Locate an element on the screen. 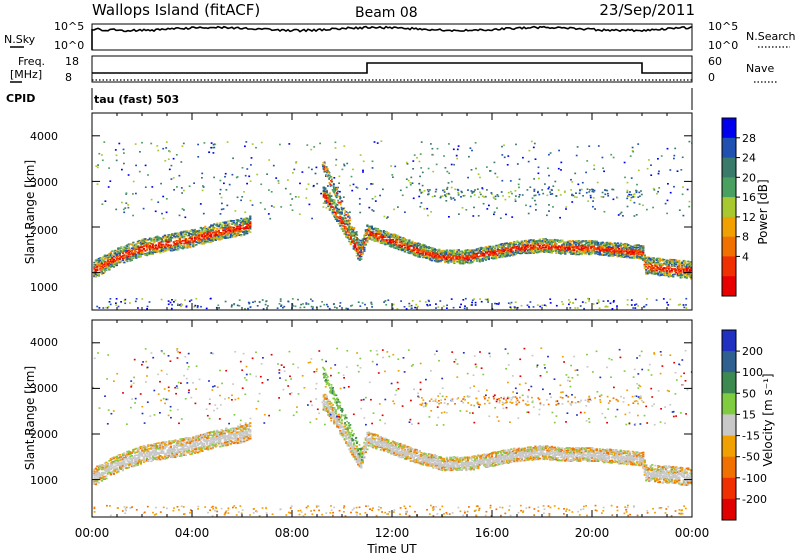 The height and width of the screenshot is (558, 800). noise-left-tick-bottom: 10^0 is located at coordinates (69, 45).